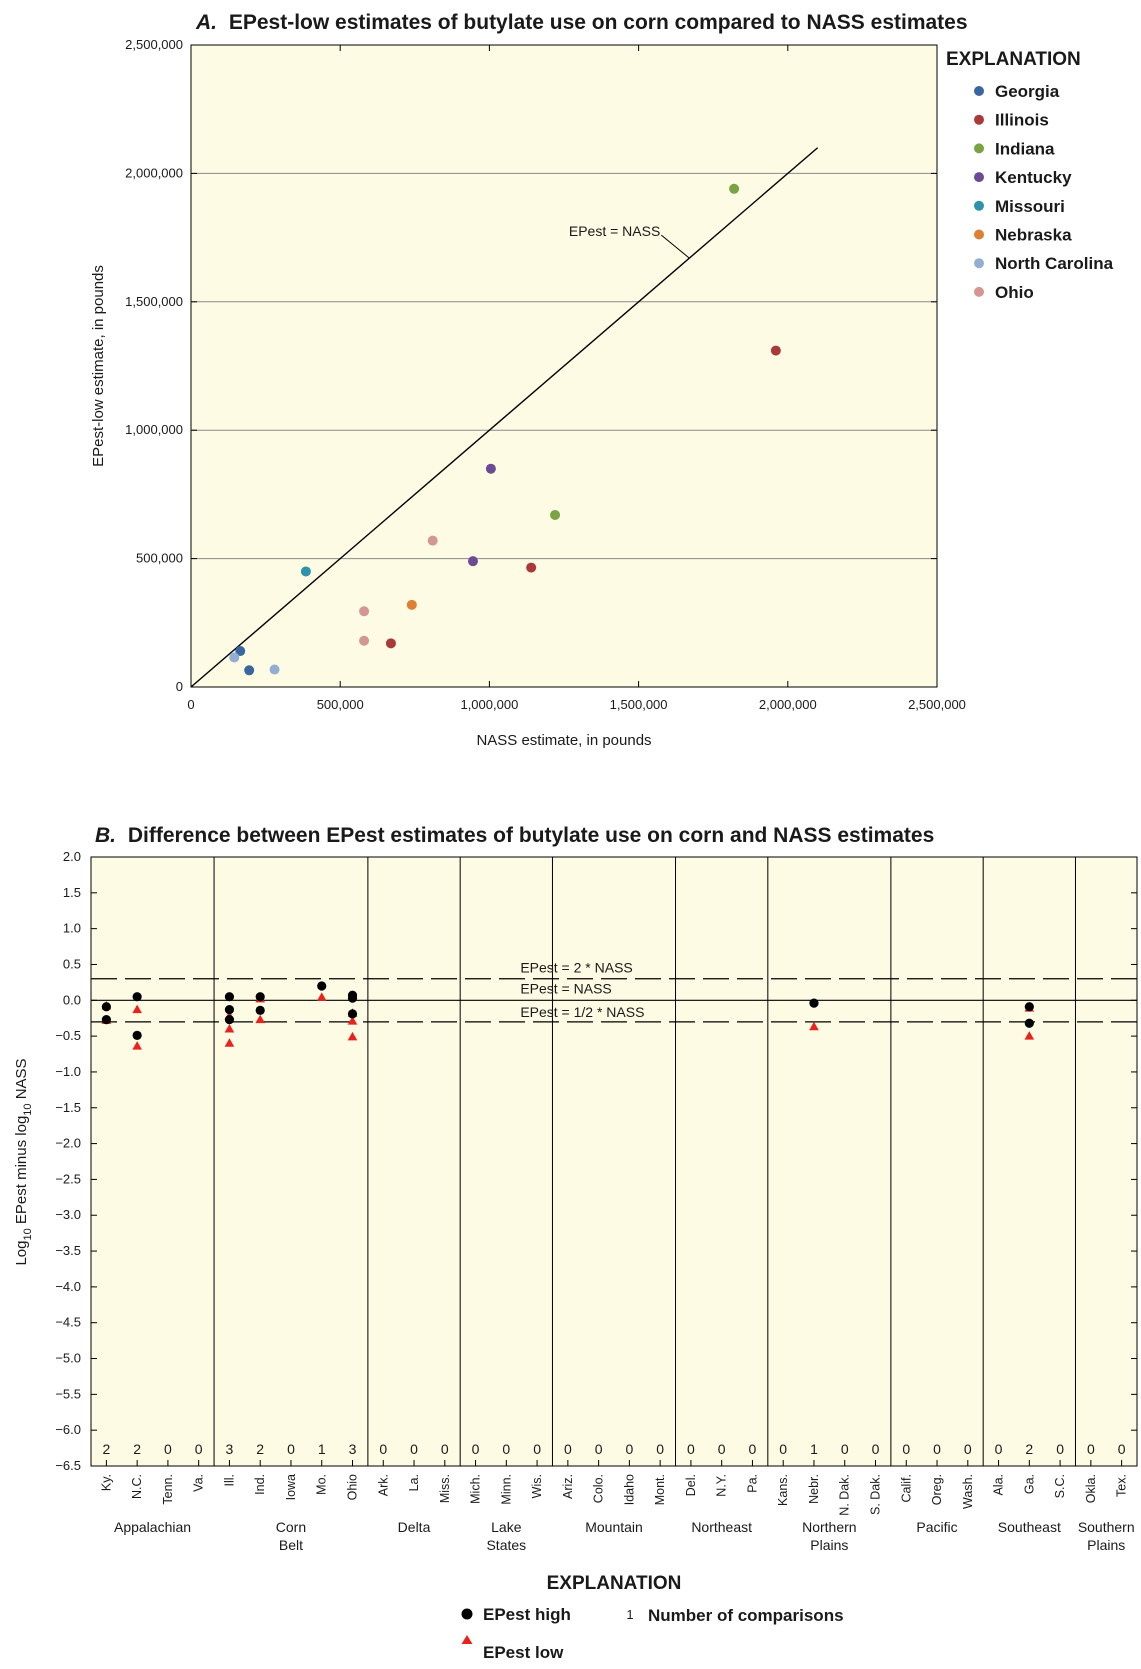  Describe the element at coordinates (999, 1485) in the screenshot. I see `state-label: Ala.` at that location.